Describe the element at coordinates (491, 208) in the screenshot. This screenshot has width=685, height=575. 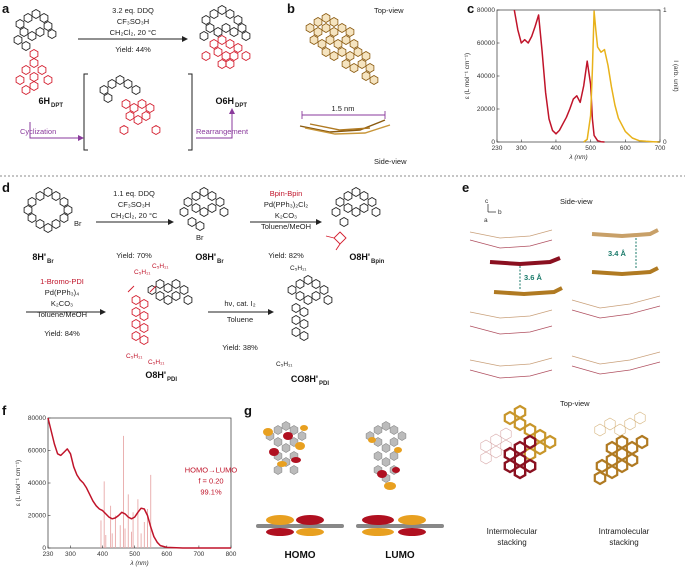
I see `axis-indicator` at that location.